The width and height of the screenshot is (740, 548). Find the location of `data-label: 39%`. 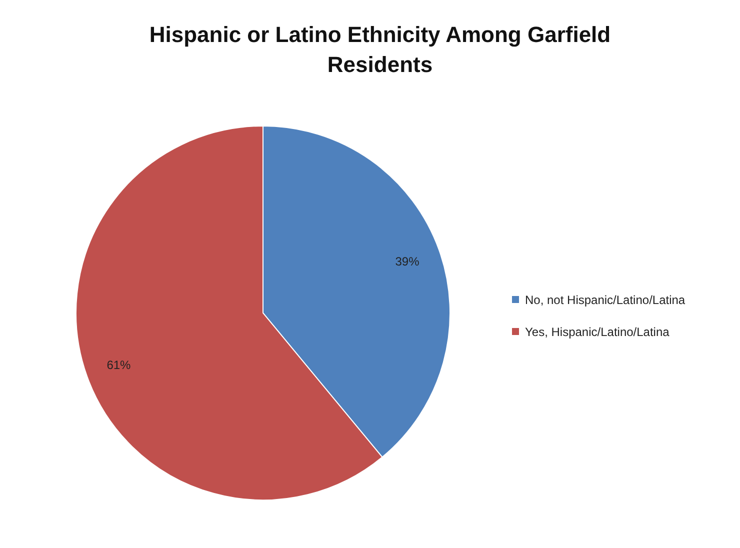

data-label: 39% is located at coordinates (407, 261).